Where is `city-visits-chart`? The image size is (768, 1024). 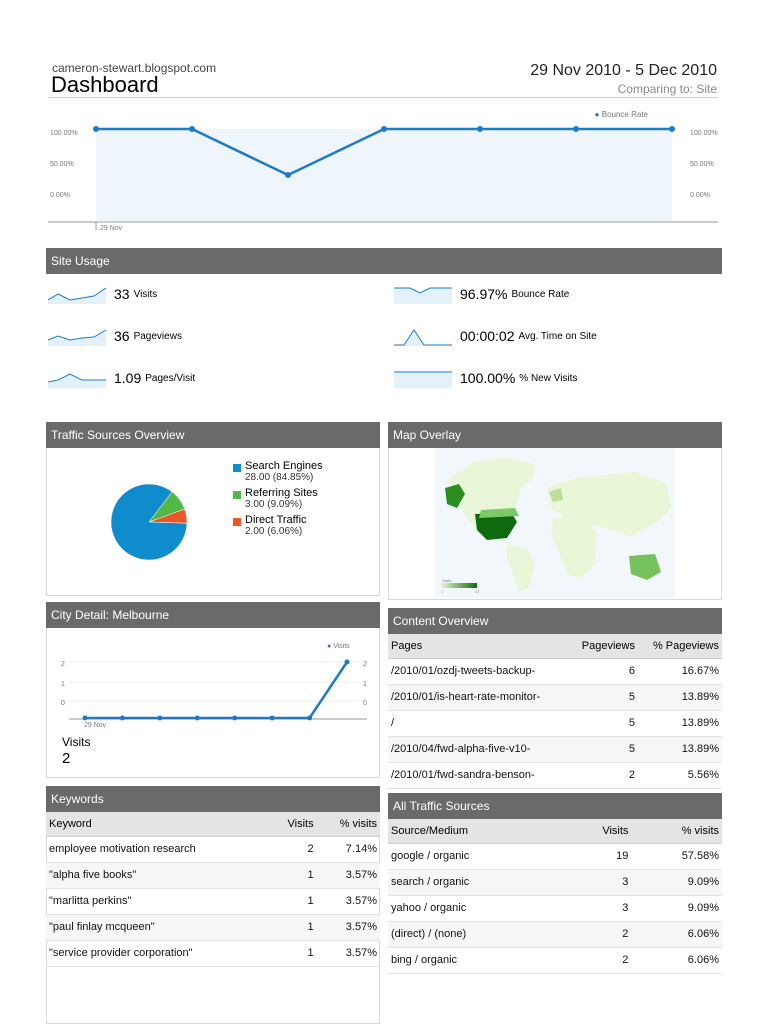 city-visits-chart is located at coordinates (218, 690).